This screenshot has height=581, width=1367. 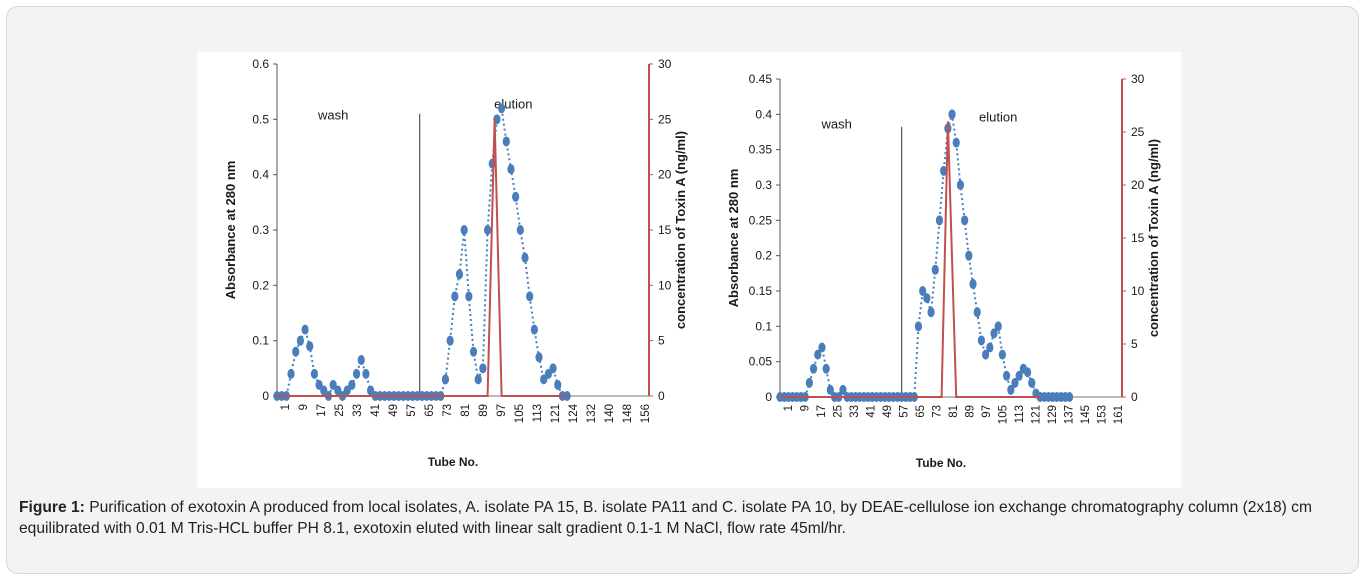 What do you see at coordinates (761, 362) in the screenshot?
I see `left-tick-label: 0.05` at bounding box center [761, 362].